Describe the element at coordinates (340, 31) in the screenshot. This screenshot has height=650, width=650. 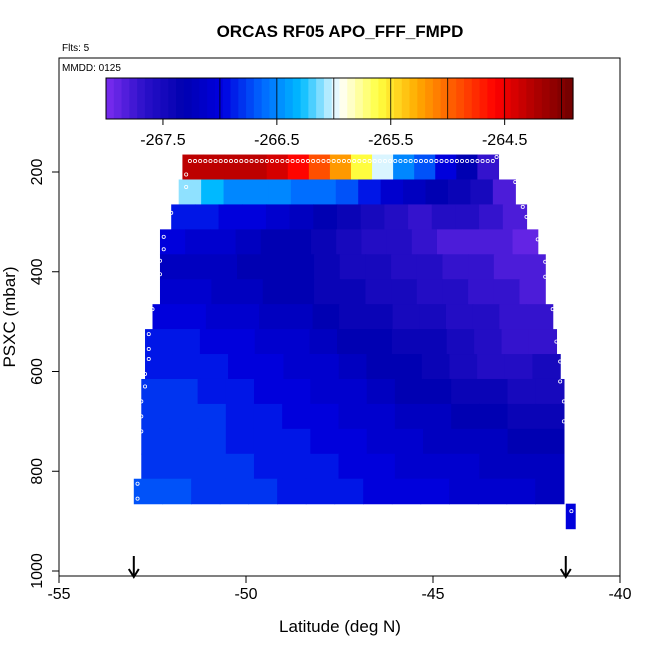
I see `chart-title: ORCAS RF05 APO_FFF_FMPD` at that location.